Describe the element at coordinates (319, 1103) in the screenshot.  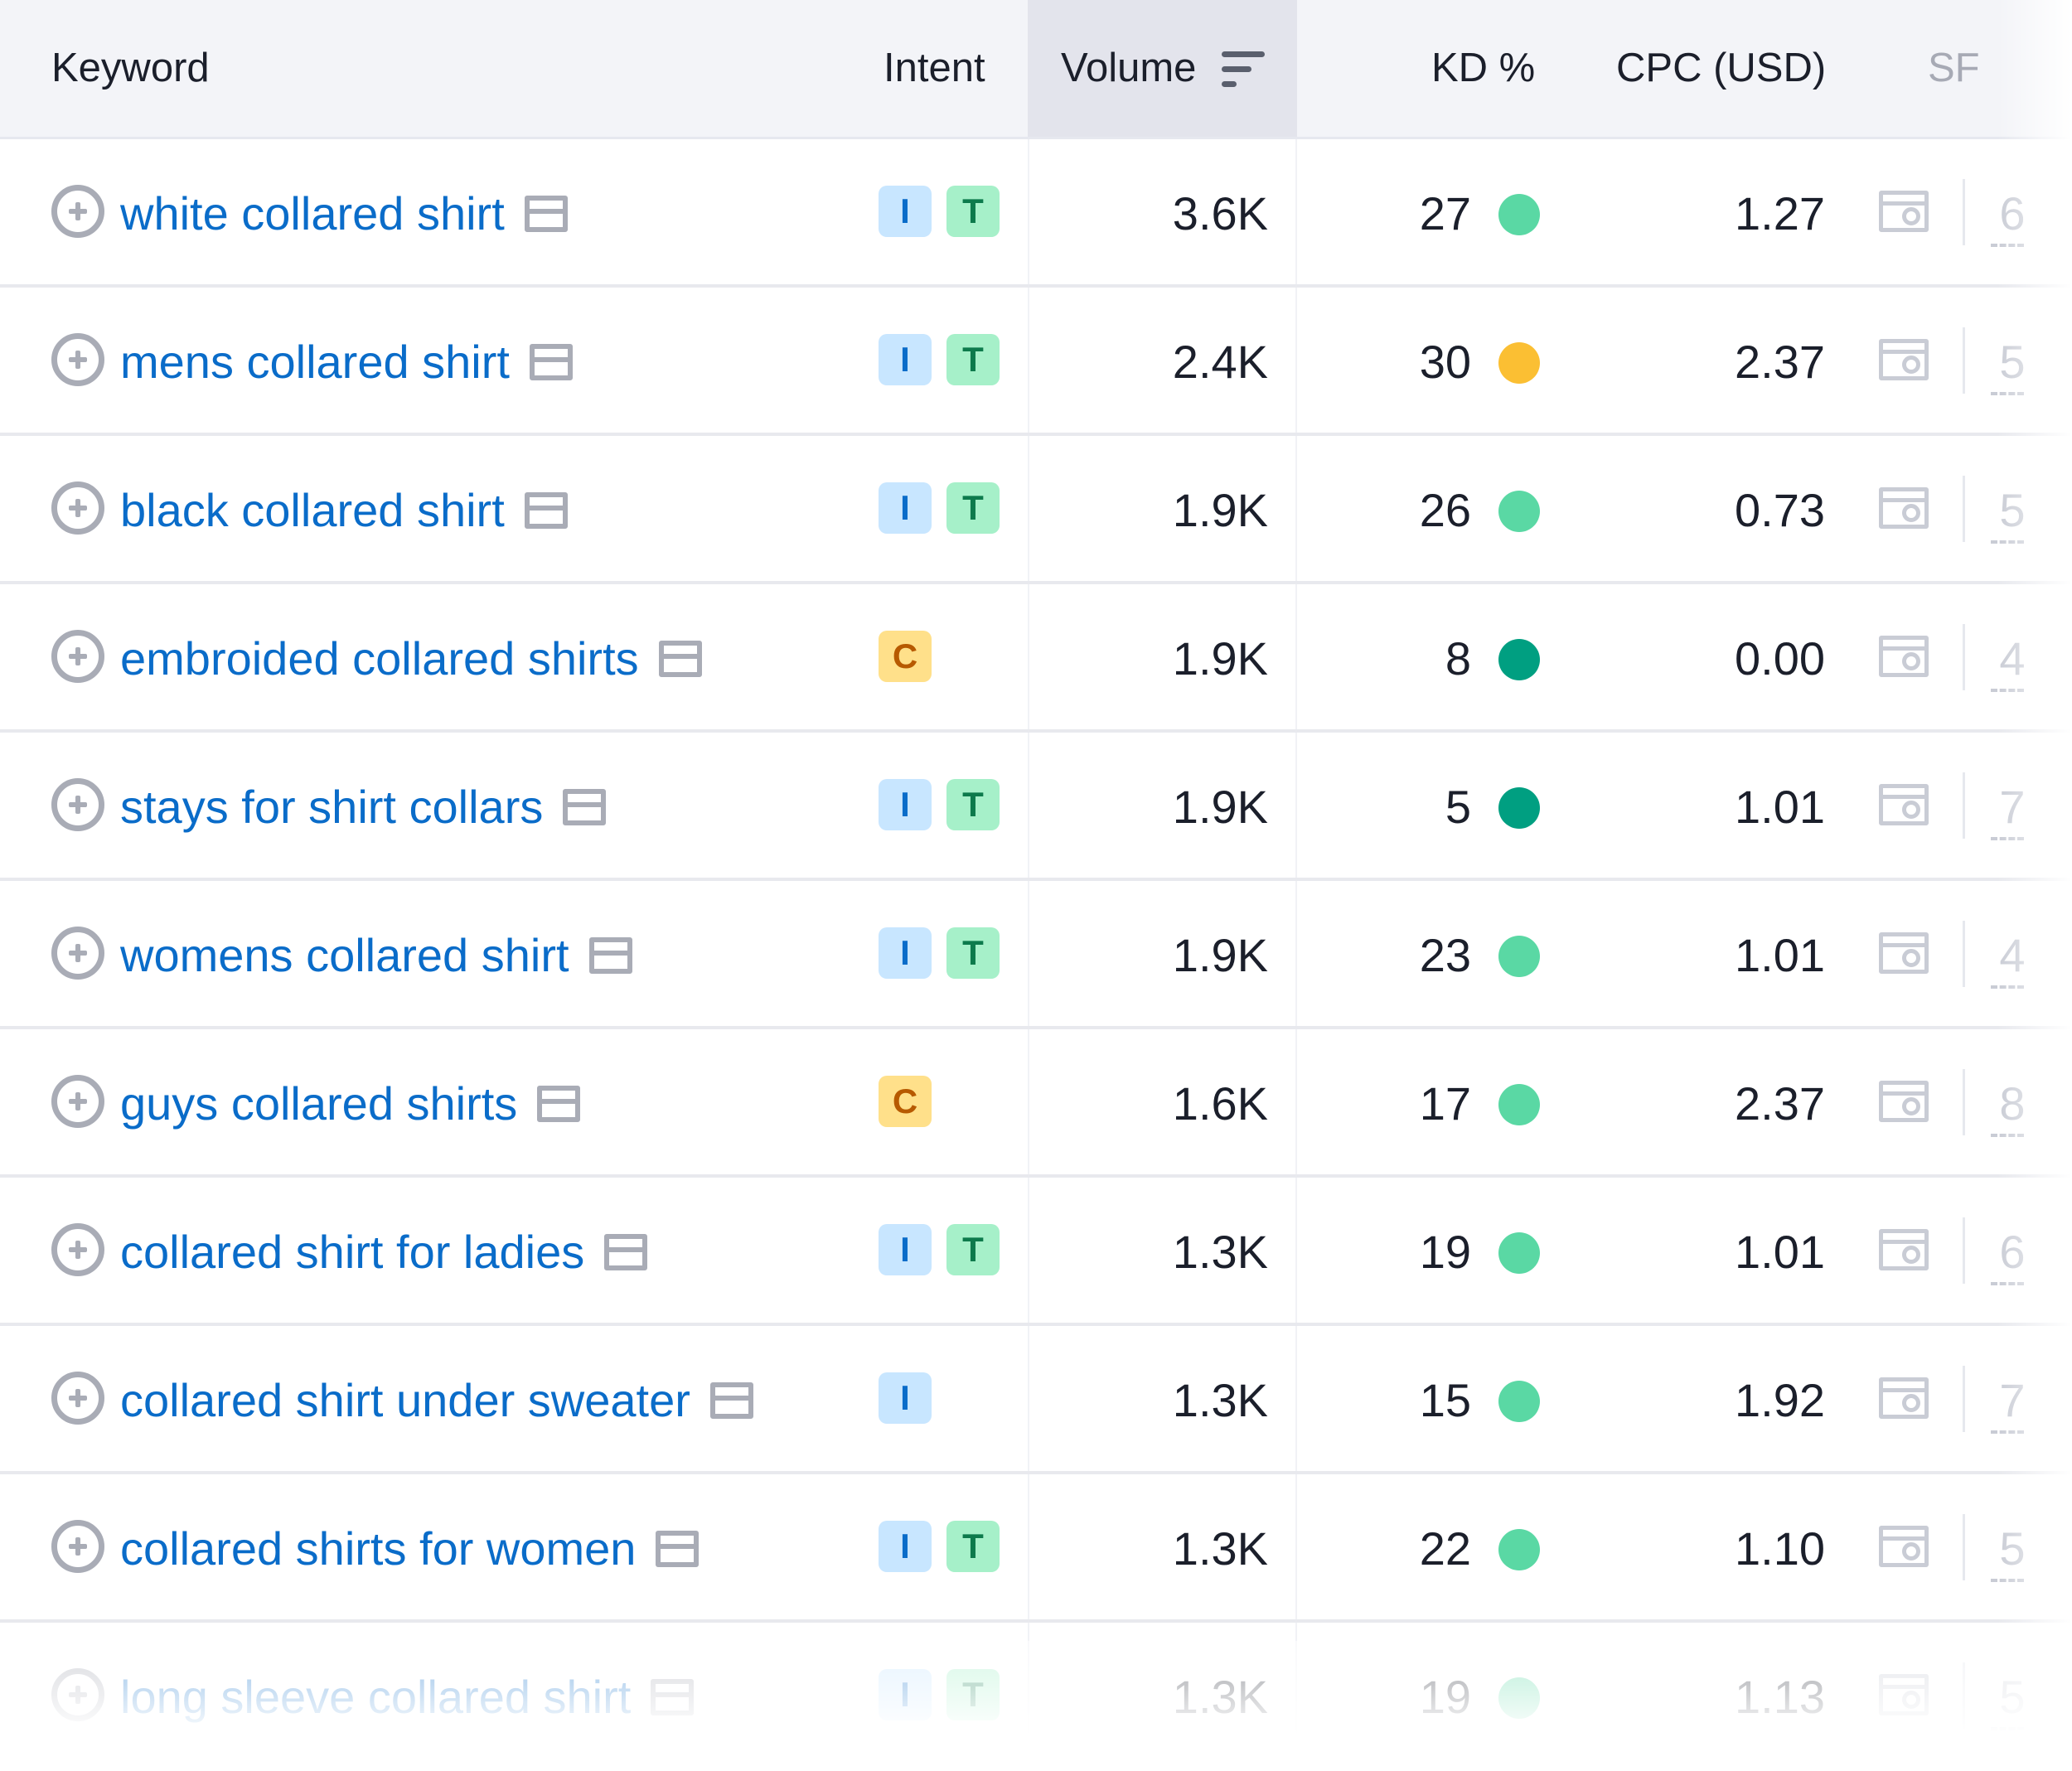
I see `keyword-link: guys collared shirts` at that location.